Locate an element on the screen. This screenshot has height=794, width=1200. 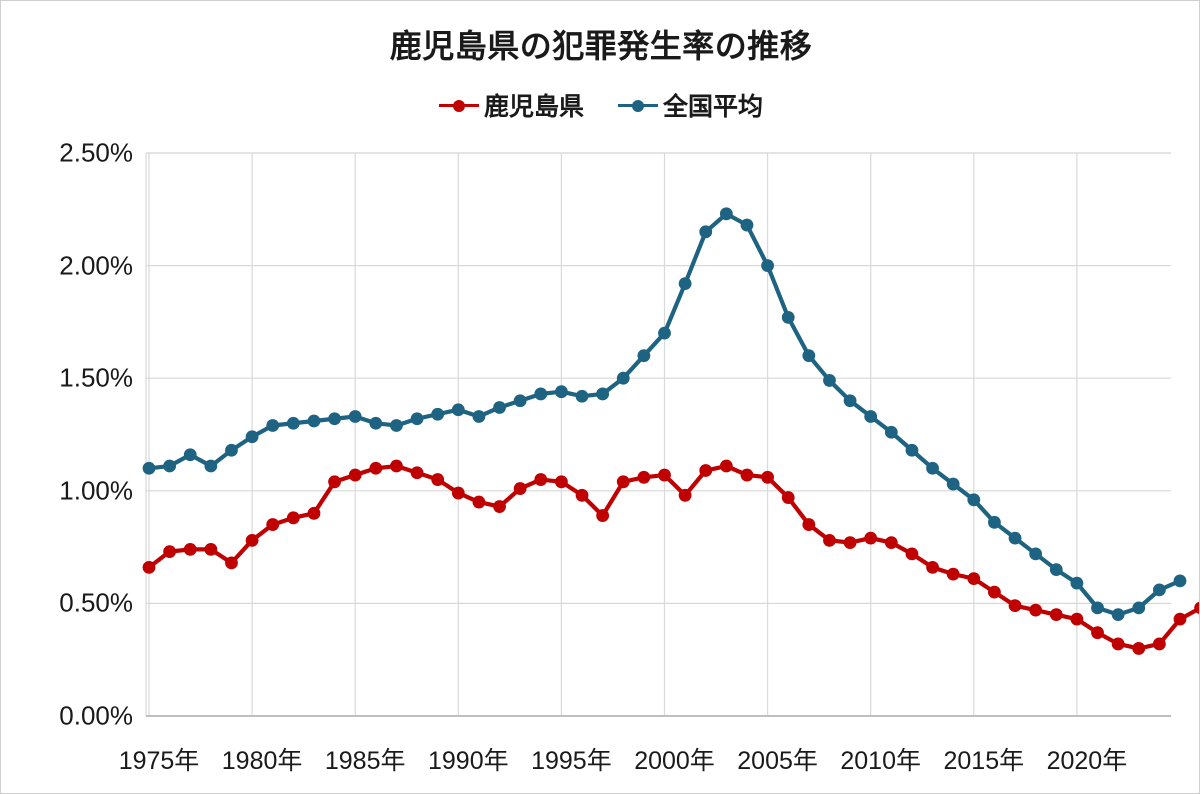
y-axis-tick-label: 0.00% is located at coordinates (96, 715).